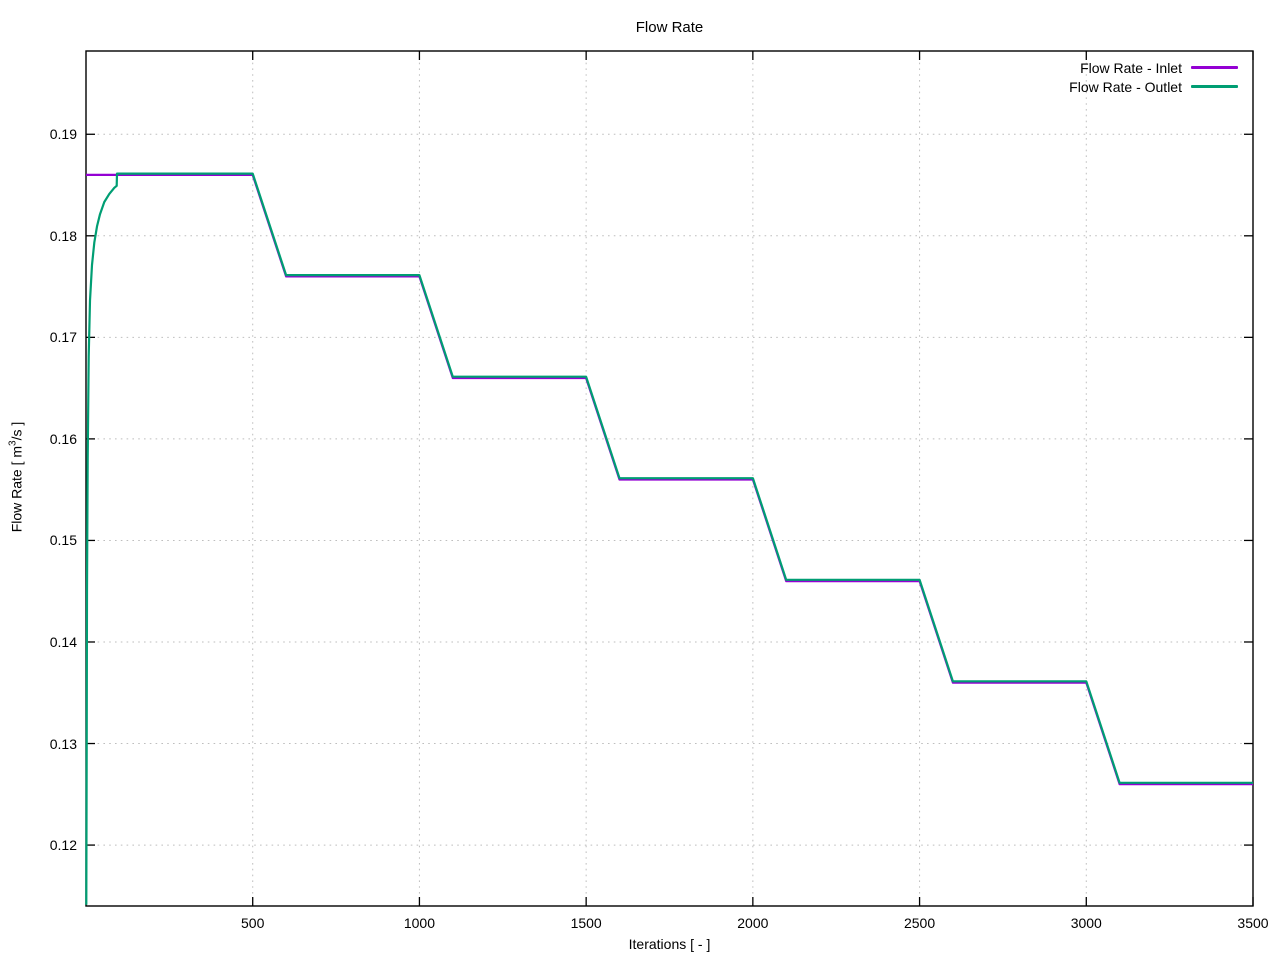 Image resolution: width=1280 pixels, height=960 pixels. I want to click on y-tick-label-0.19: 0.19, so click(63, 134).